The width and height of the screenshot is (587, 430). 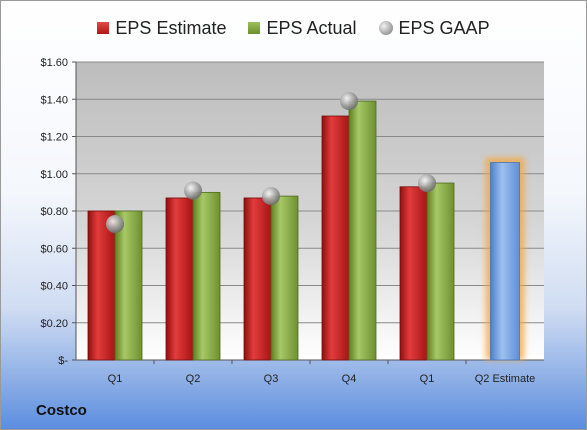 What do you see at coordinates (103, 28) in the screenshot?
I see `legend-swatch-eps-estimate` at bounding box center [103, 28].